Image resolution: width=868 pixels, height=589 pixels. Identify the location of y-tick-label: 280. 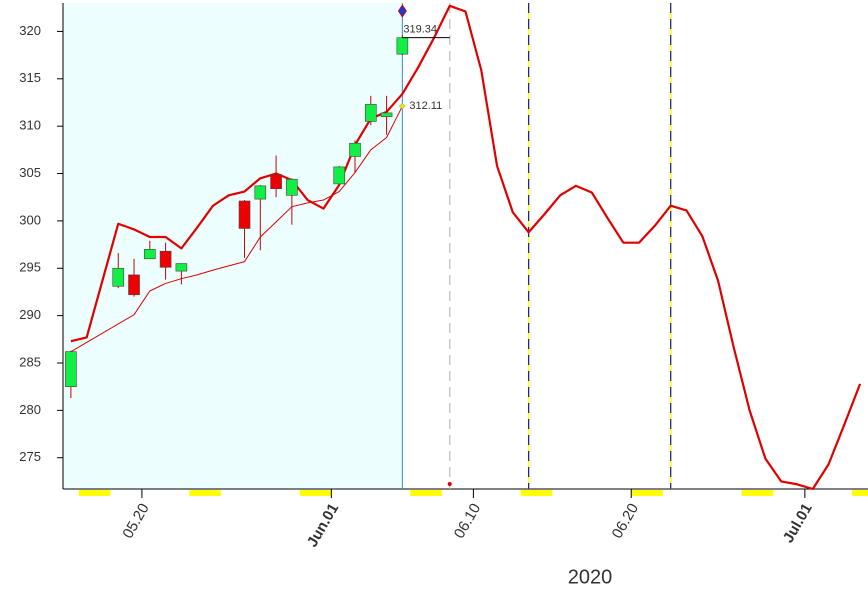
(30, 409).